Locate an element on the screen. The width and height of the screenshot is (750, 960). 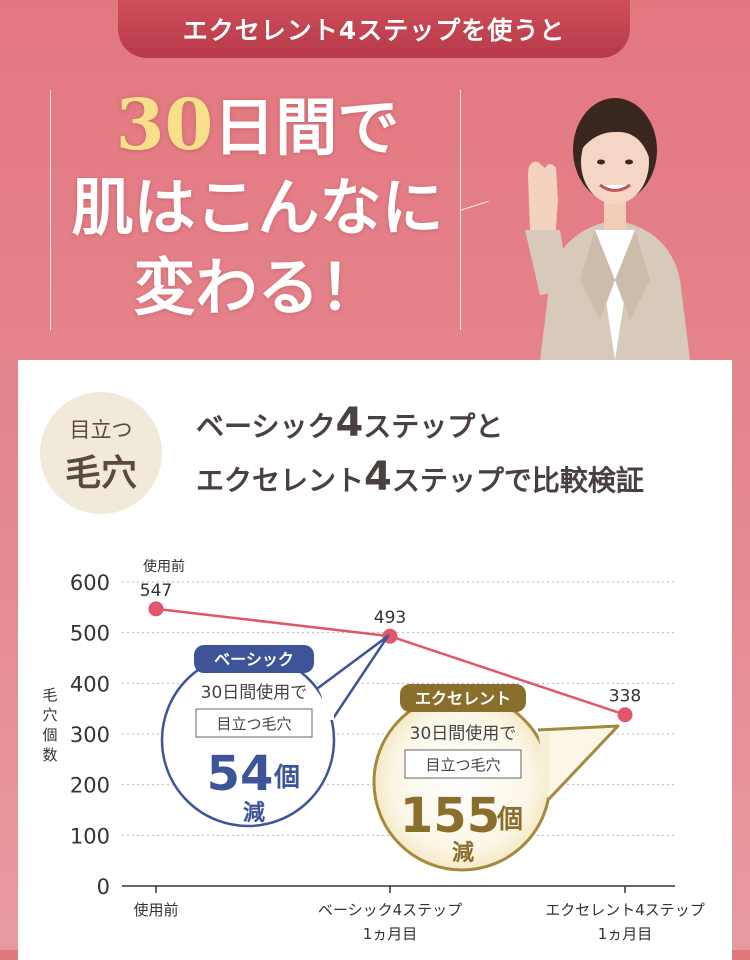
subtitle-l1b: 4 is located at coordinates (349, 423).